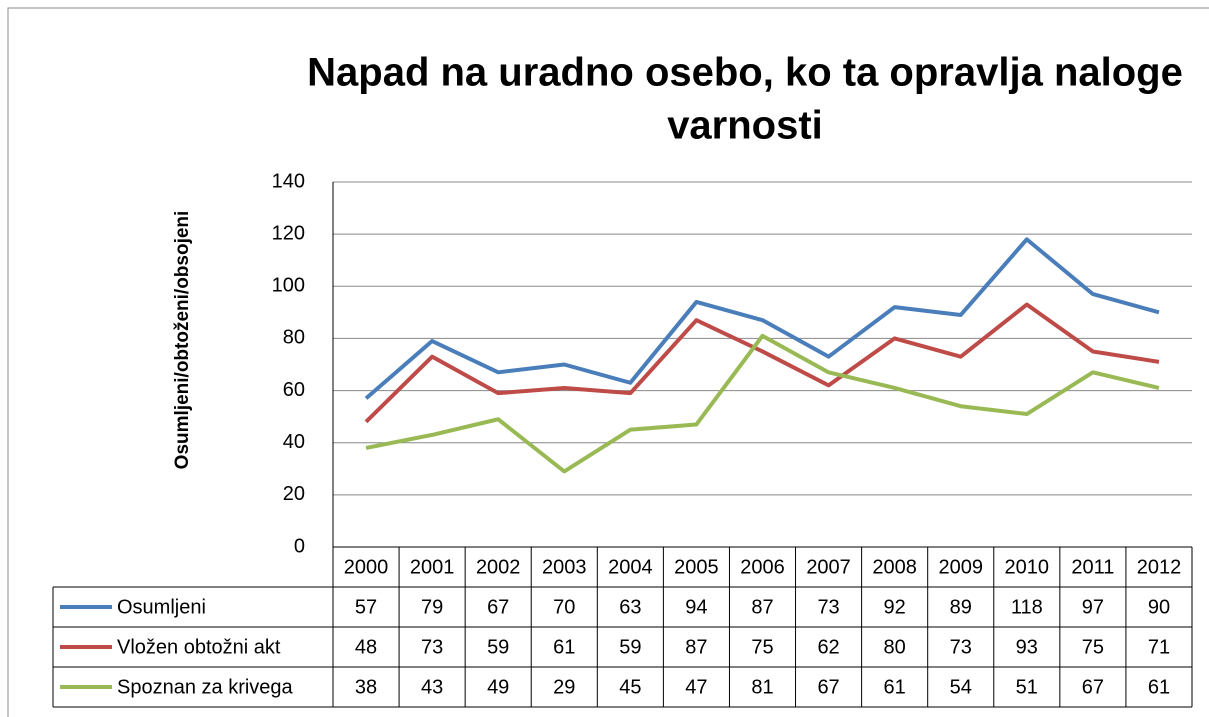  Describe the element at coordinates (745, 126) in the screenshot. I see `chart-title: varnosti` at that location.